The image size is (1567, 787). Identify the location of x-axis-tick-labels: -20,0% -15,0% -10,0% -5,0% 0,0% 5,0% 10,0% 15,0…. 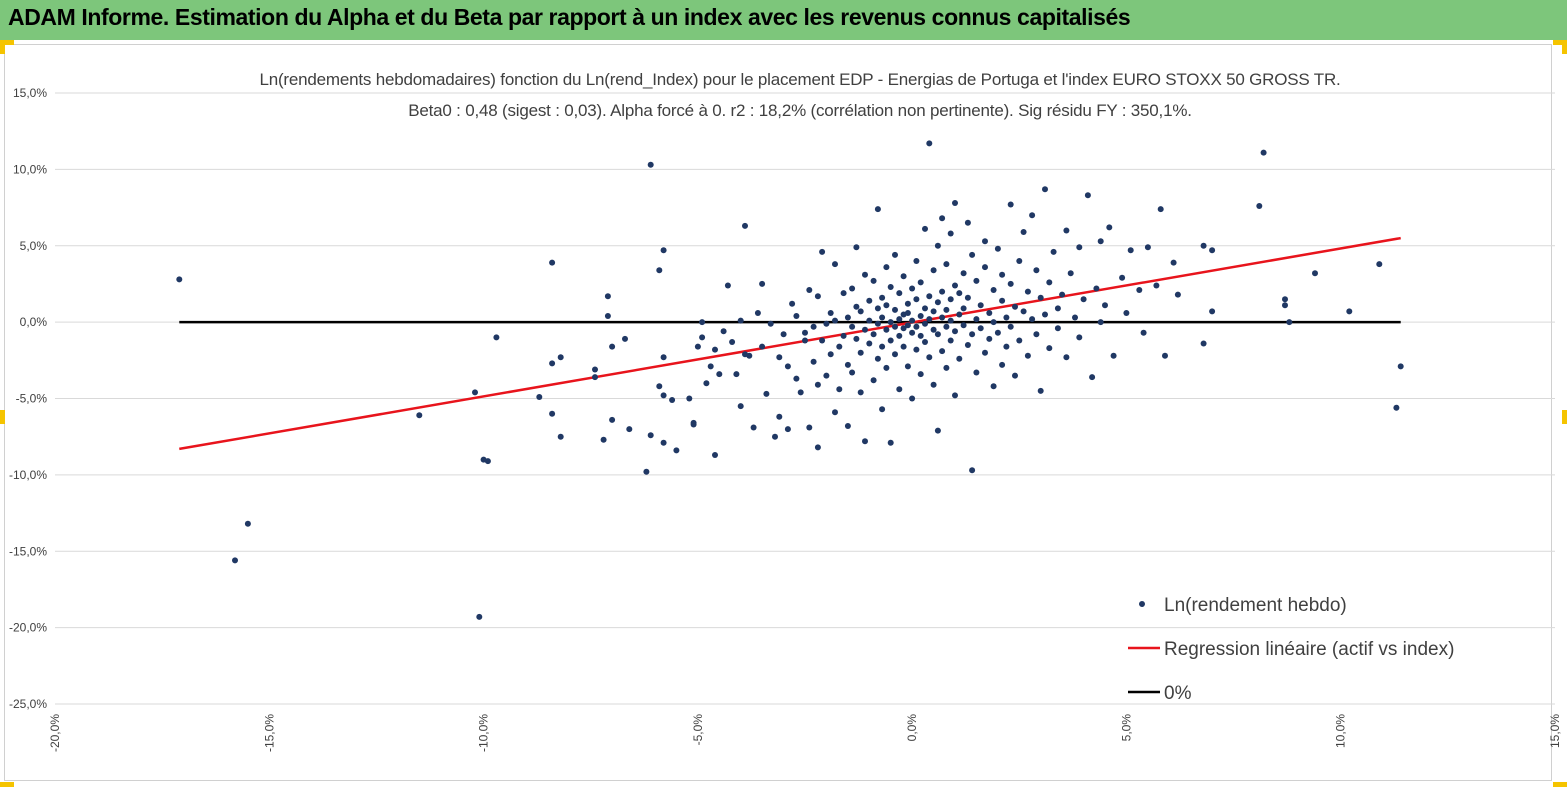
(805, 733).